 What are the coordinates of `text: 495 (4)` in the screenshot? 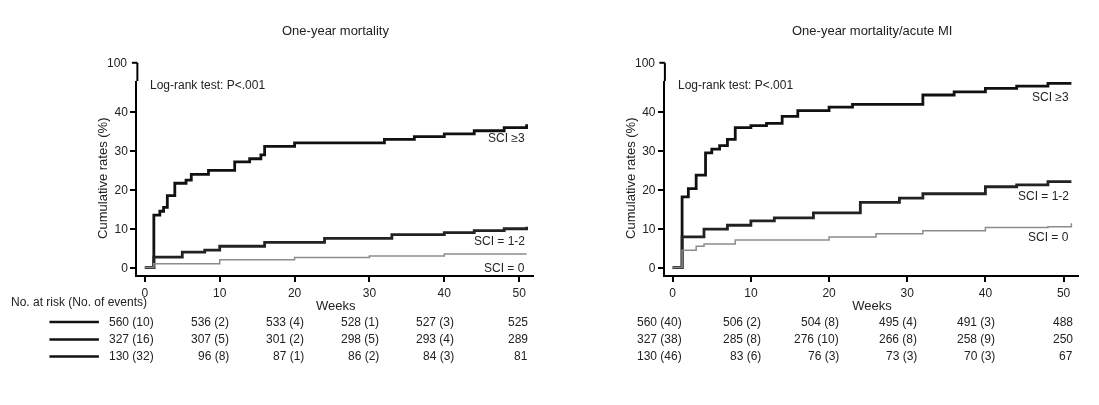 It's located at (898, 322).